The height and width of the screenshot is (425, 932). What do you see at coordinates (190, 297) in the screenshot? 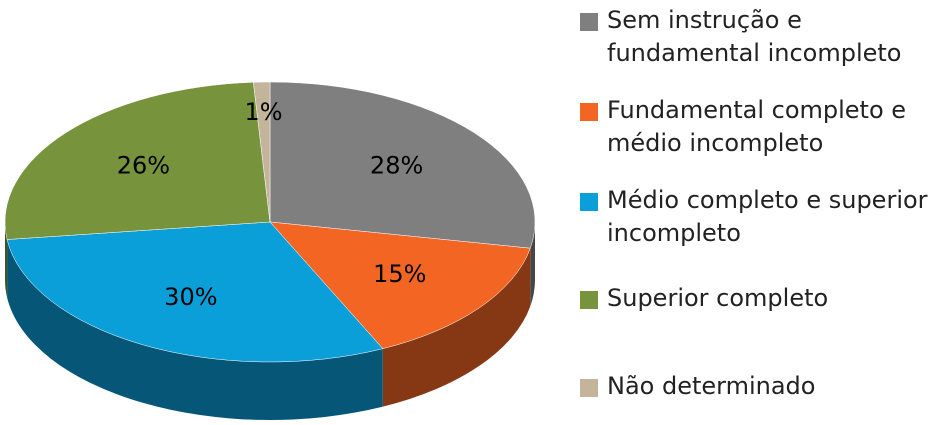
I see `data-label: 30%` at bounding box center [190, 297].